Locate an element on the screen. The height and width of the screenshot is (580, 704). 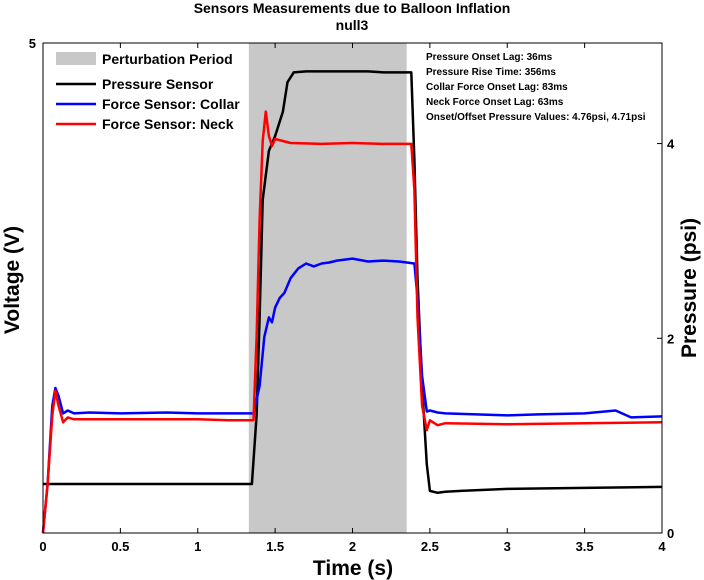
legend-label-pressure: Pressure Sensor is located at coordinates (158, 84).